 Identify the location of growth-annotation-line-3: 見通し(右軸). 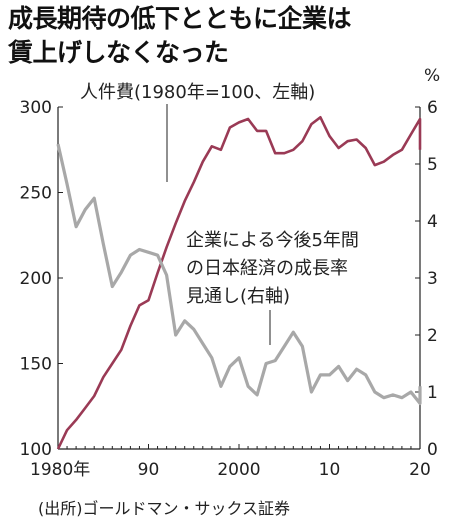
(238, 296).